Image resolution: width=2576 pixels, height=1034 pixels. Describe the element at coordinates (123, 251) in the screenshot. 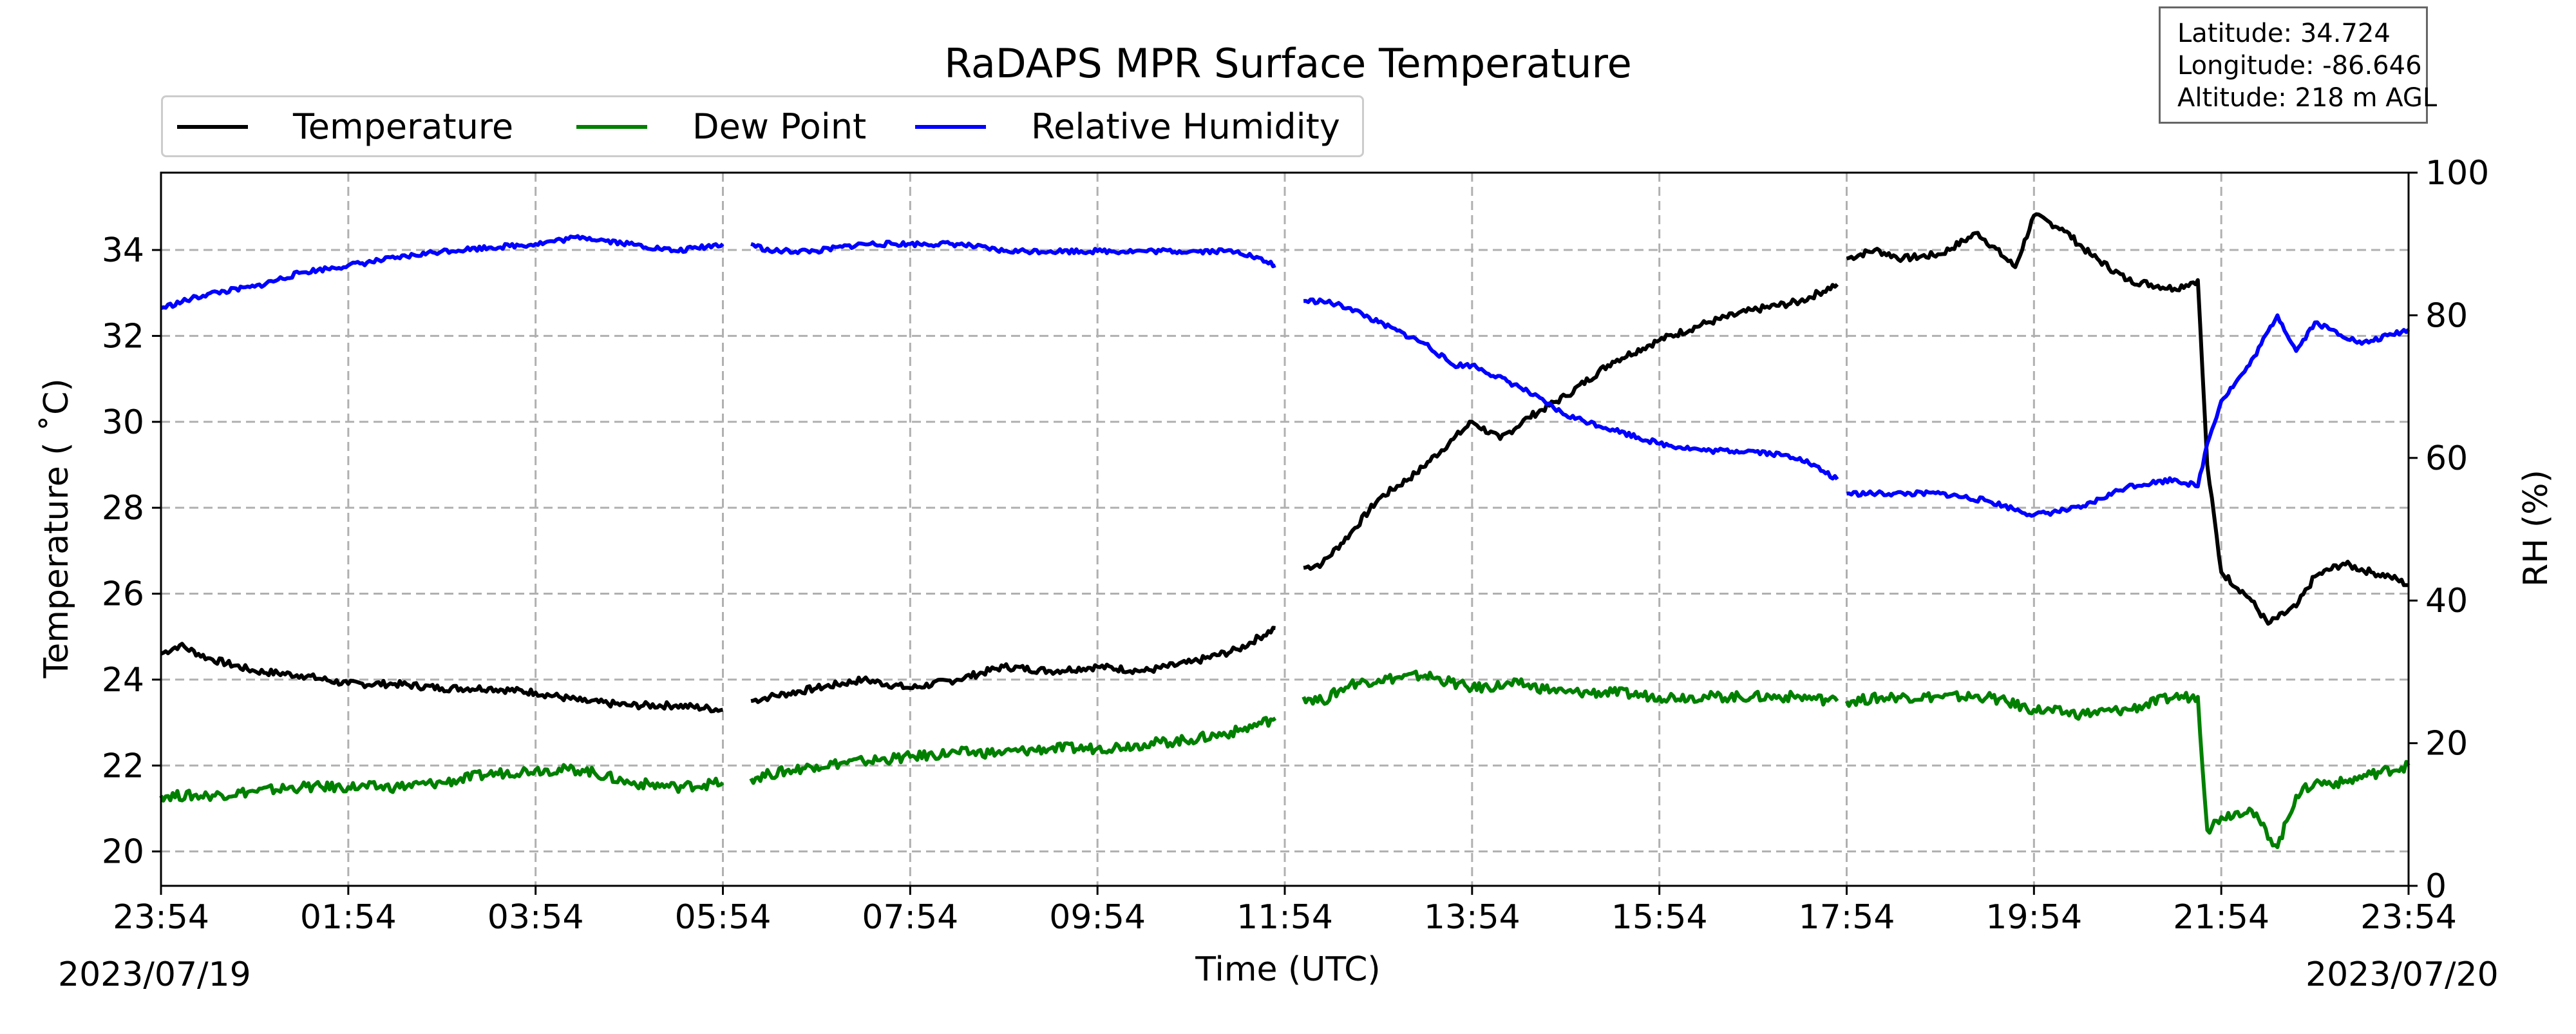

I see `y-left-tick-label: 34` at that location.